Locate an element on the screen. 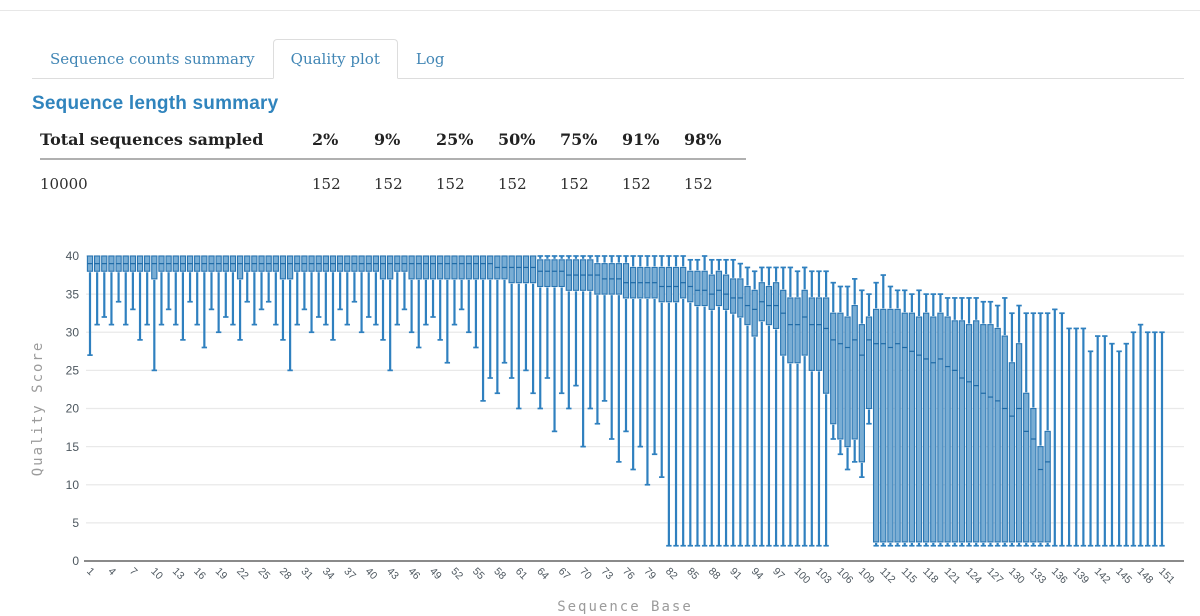  x-tick-label: 136 is located at coordinates (1059, 575).